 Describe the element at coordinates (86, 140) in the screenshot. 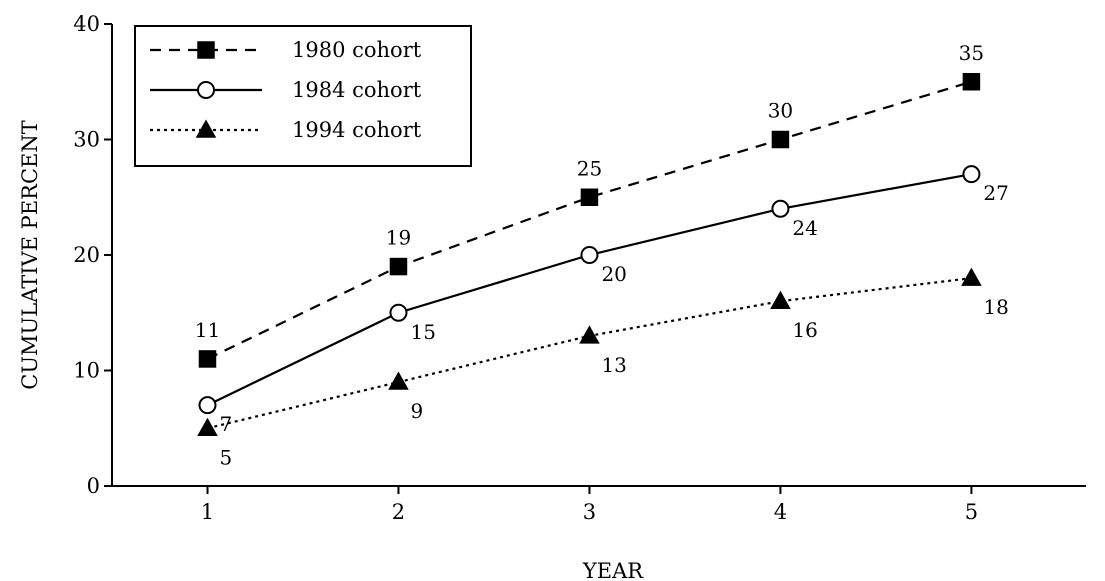

I see `y-tick-label: 30` at that location.